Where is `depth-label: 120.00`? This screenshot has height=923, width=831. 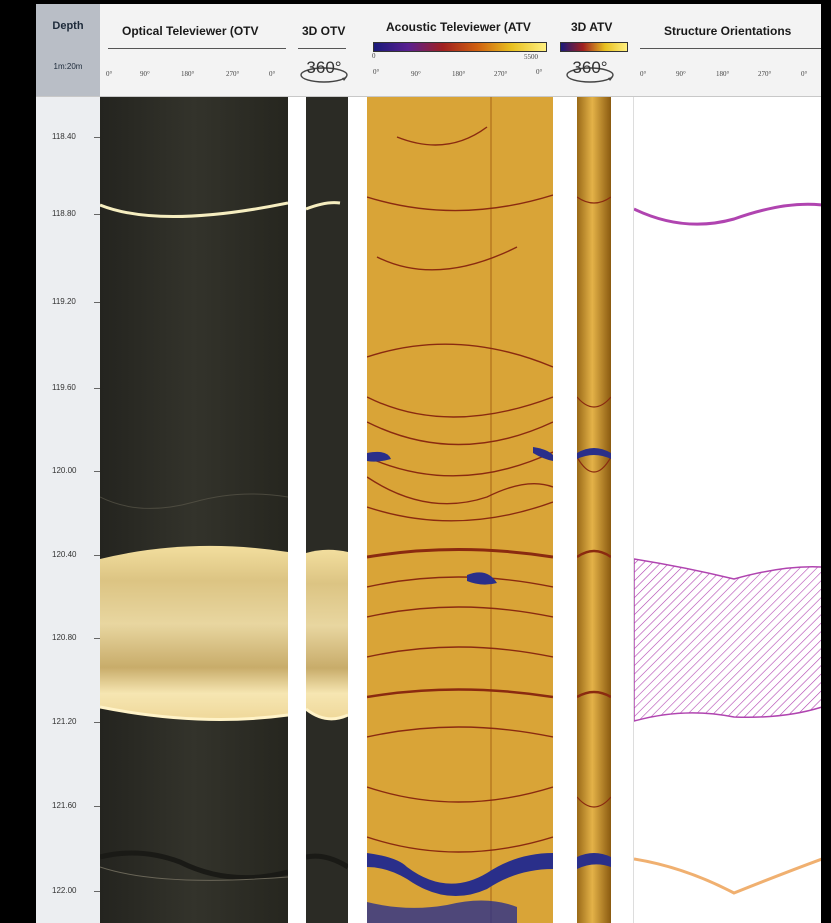 depth-label: 120.00 is located at coordinates (64, 470).